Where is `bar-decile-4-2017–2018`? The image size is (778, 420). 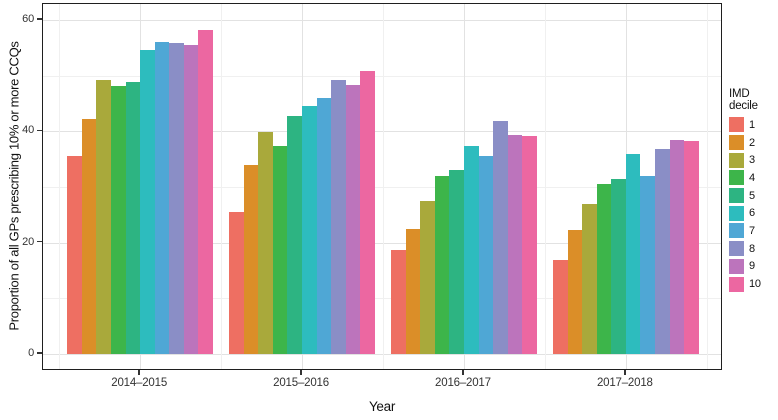 bar-decile-4-2017–2018 is located at coordinates (604, 269).